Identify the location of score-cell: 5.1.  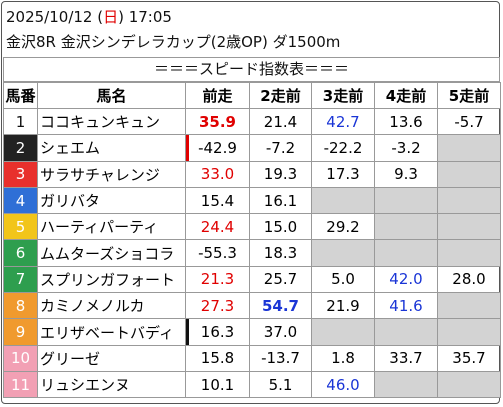
(280, 384).